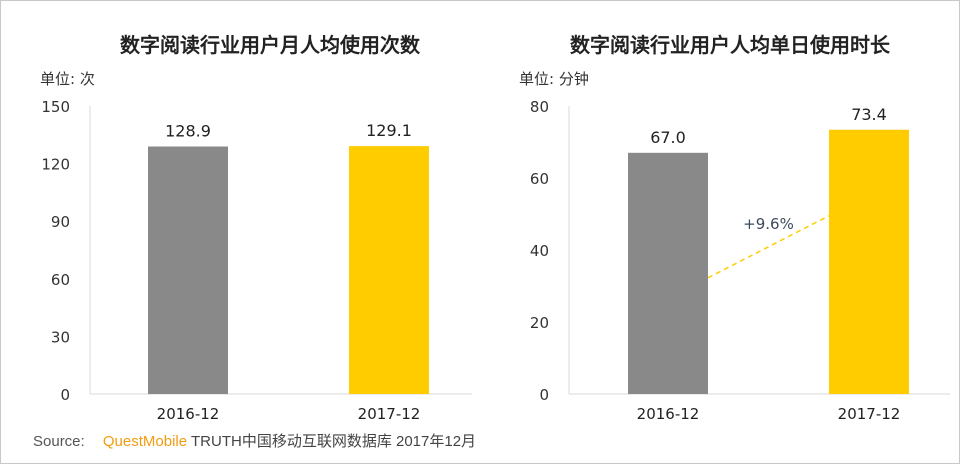  Describe the element at coordinates (768, 224) in the screenshot. I see `growth-label: +9.6%` at that location.